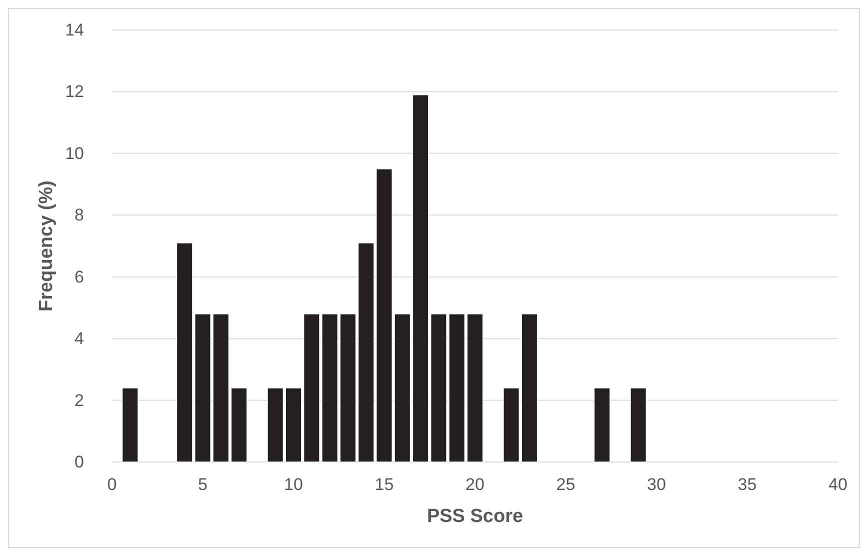 This screenshot has height=556, width=868. I want to click on x-tick-label: 20, so click(475, 484).